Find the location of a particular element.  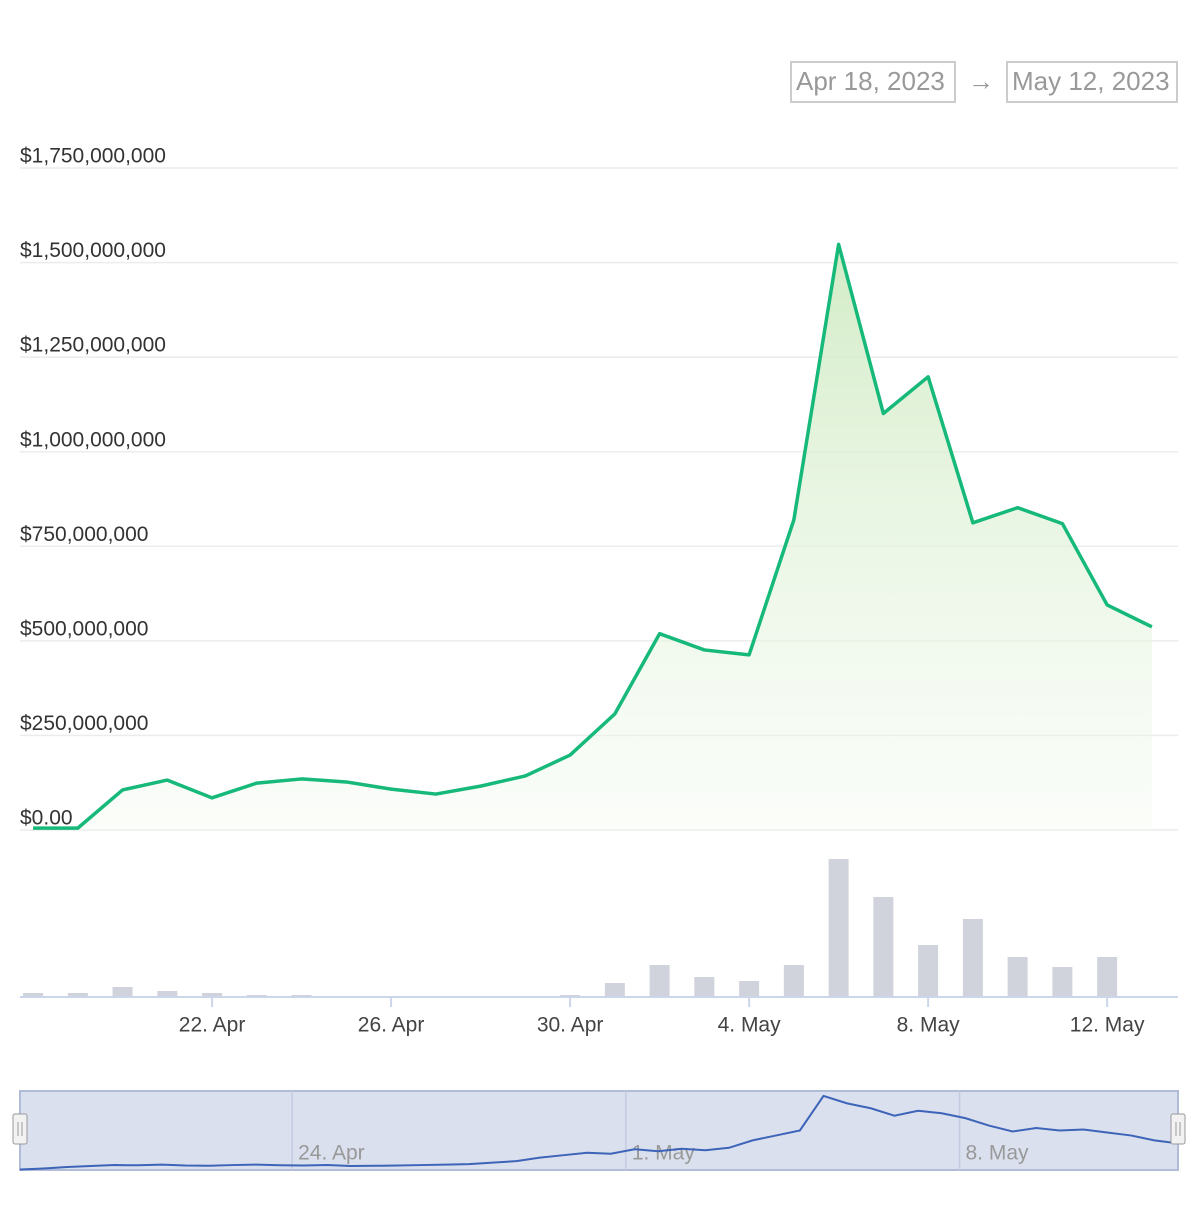

date-to-input is located at coordinates (1092, 82).